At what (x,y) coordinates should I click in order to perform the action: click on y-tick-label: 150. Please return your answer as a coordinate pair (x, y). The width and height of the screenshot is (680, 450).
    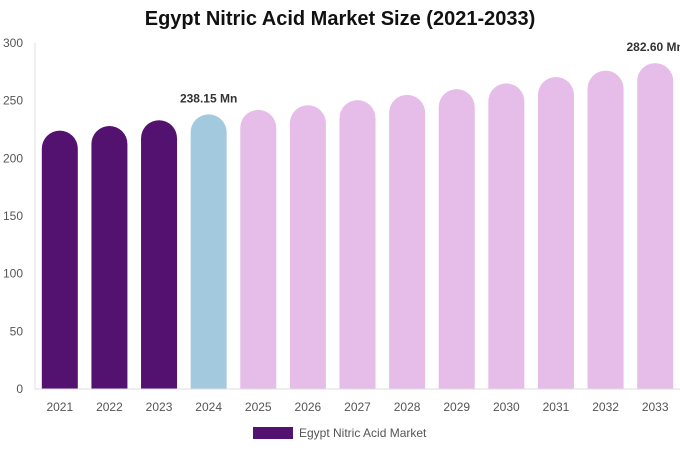
    Looking at the image, I should click on (13, 216).